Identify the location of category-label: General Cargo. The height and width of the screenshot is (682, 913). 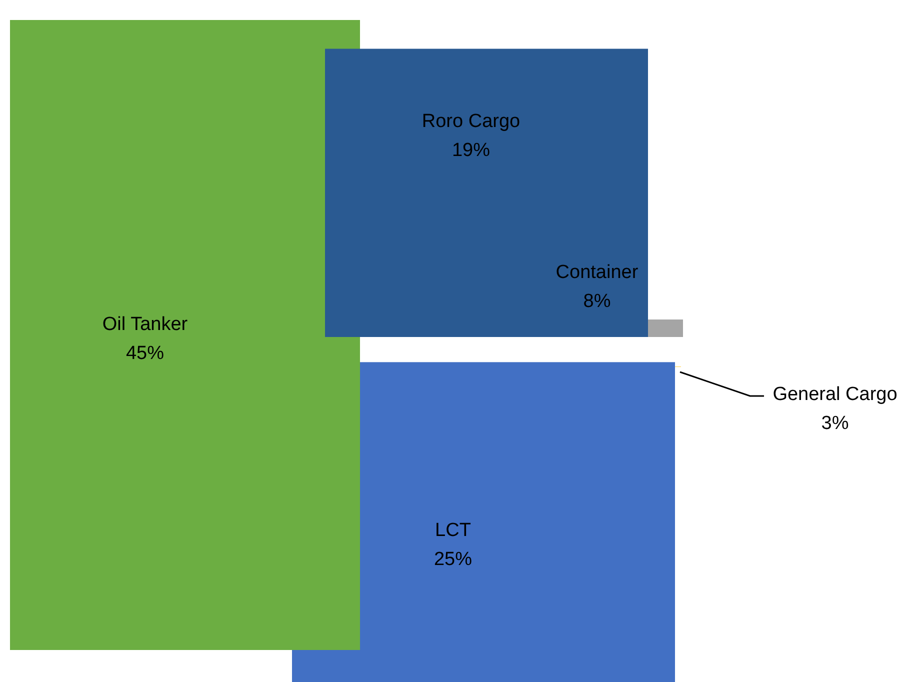
(835, 394).